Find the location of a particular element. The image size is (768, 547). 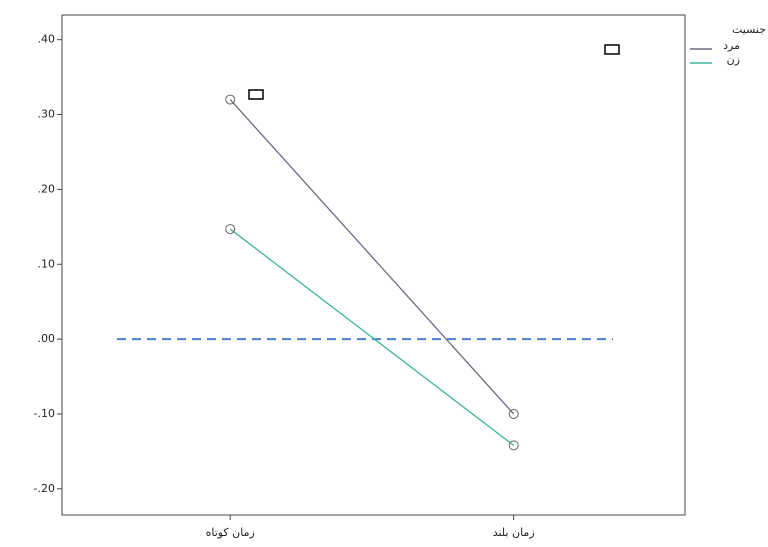

y-tick-label: .00 is located at coordinates (47, 338).